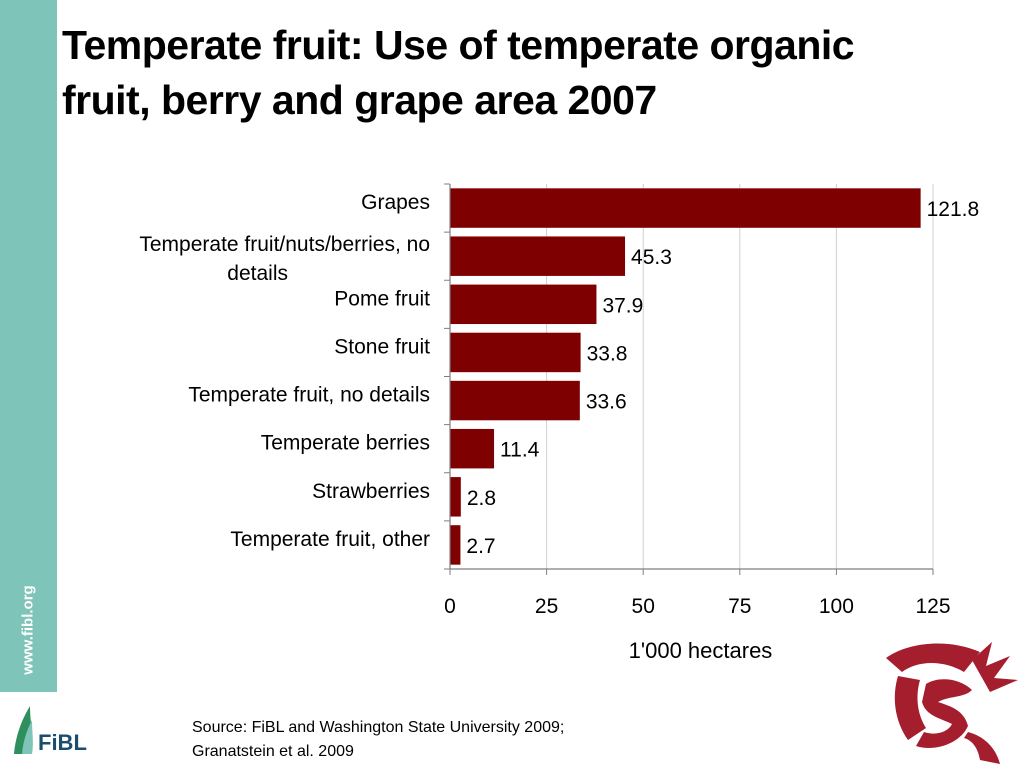  Describe the element at coordinates (480, 546) in the screenshot. I see `value-label-7: 2.7` at that location.